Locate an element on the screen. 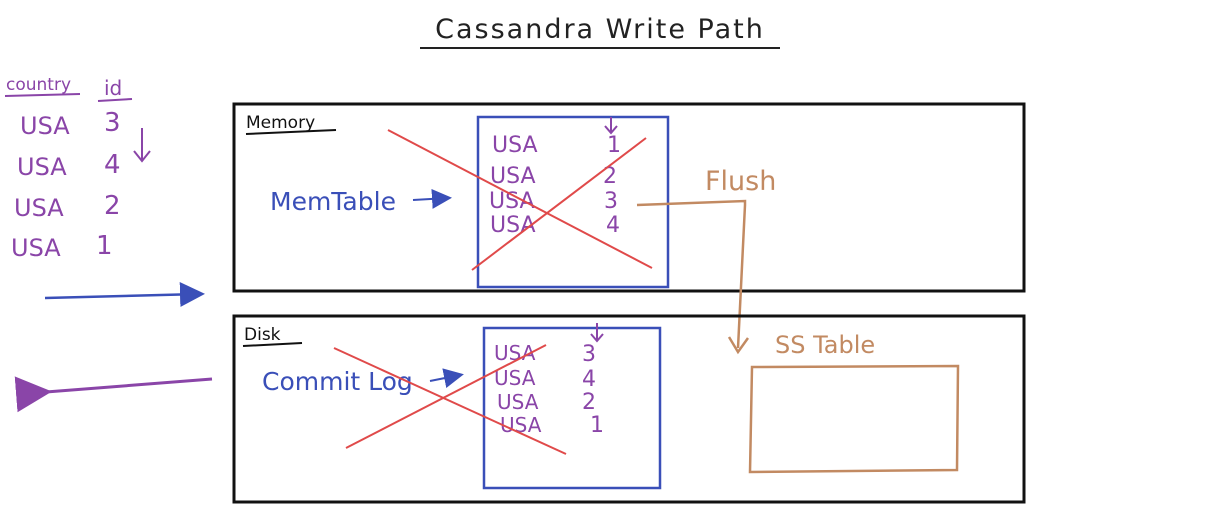 Image resolution: width=1232 pixels, height=521 pixels. memory-label-underline is located at coordinates (291, 132).